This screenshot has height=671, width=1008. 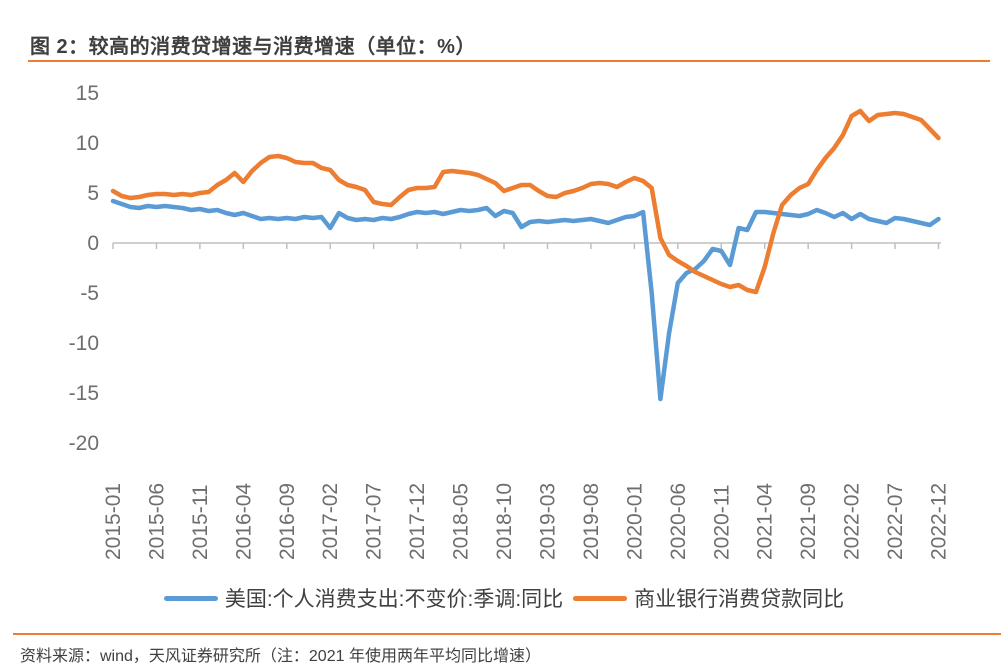 What do you see at coordinates (808, 521) in the screenshot?
I see `x-tick-label: 2021-09` at bounding box center [808, 521].